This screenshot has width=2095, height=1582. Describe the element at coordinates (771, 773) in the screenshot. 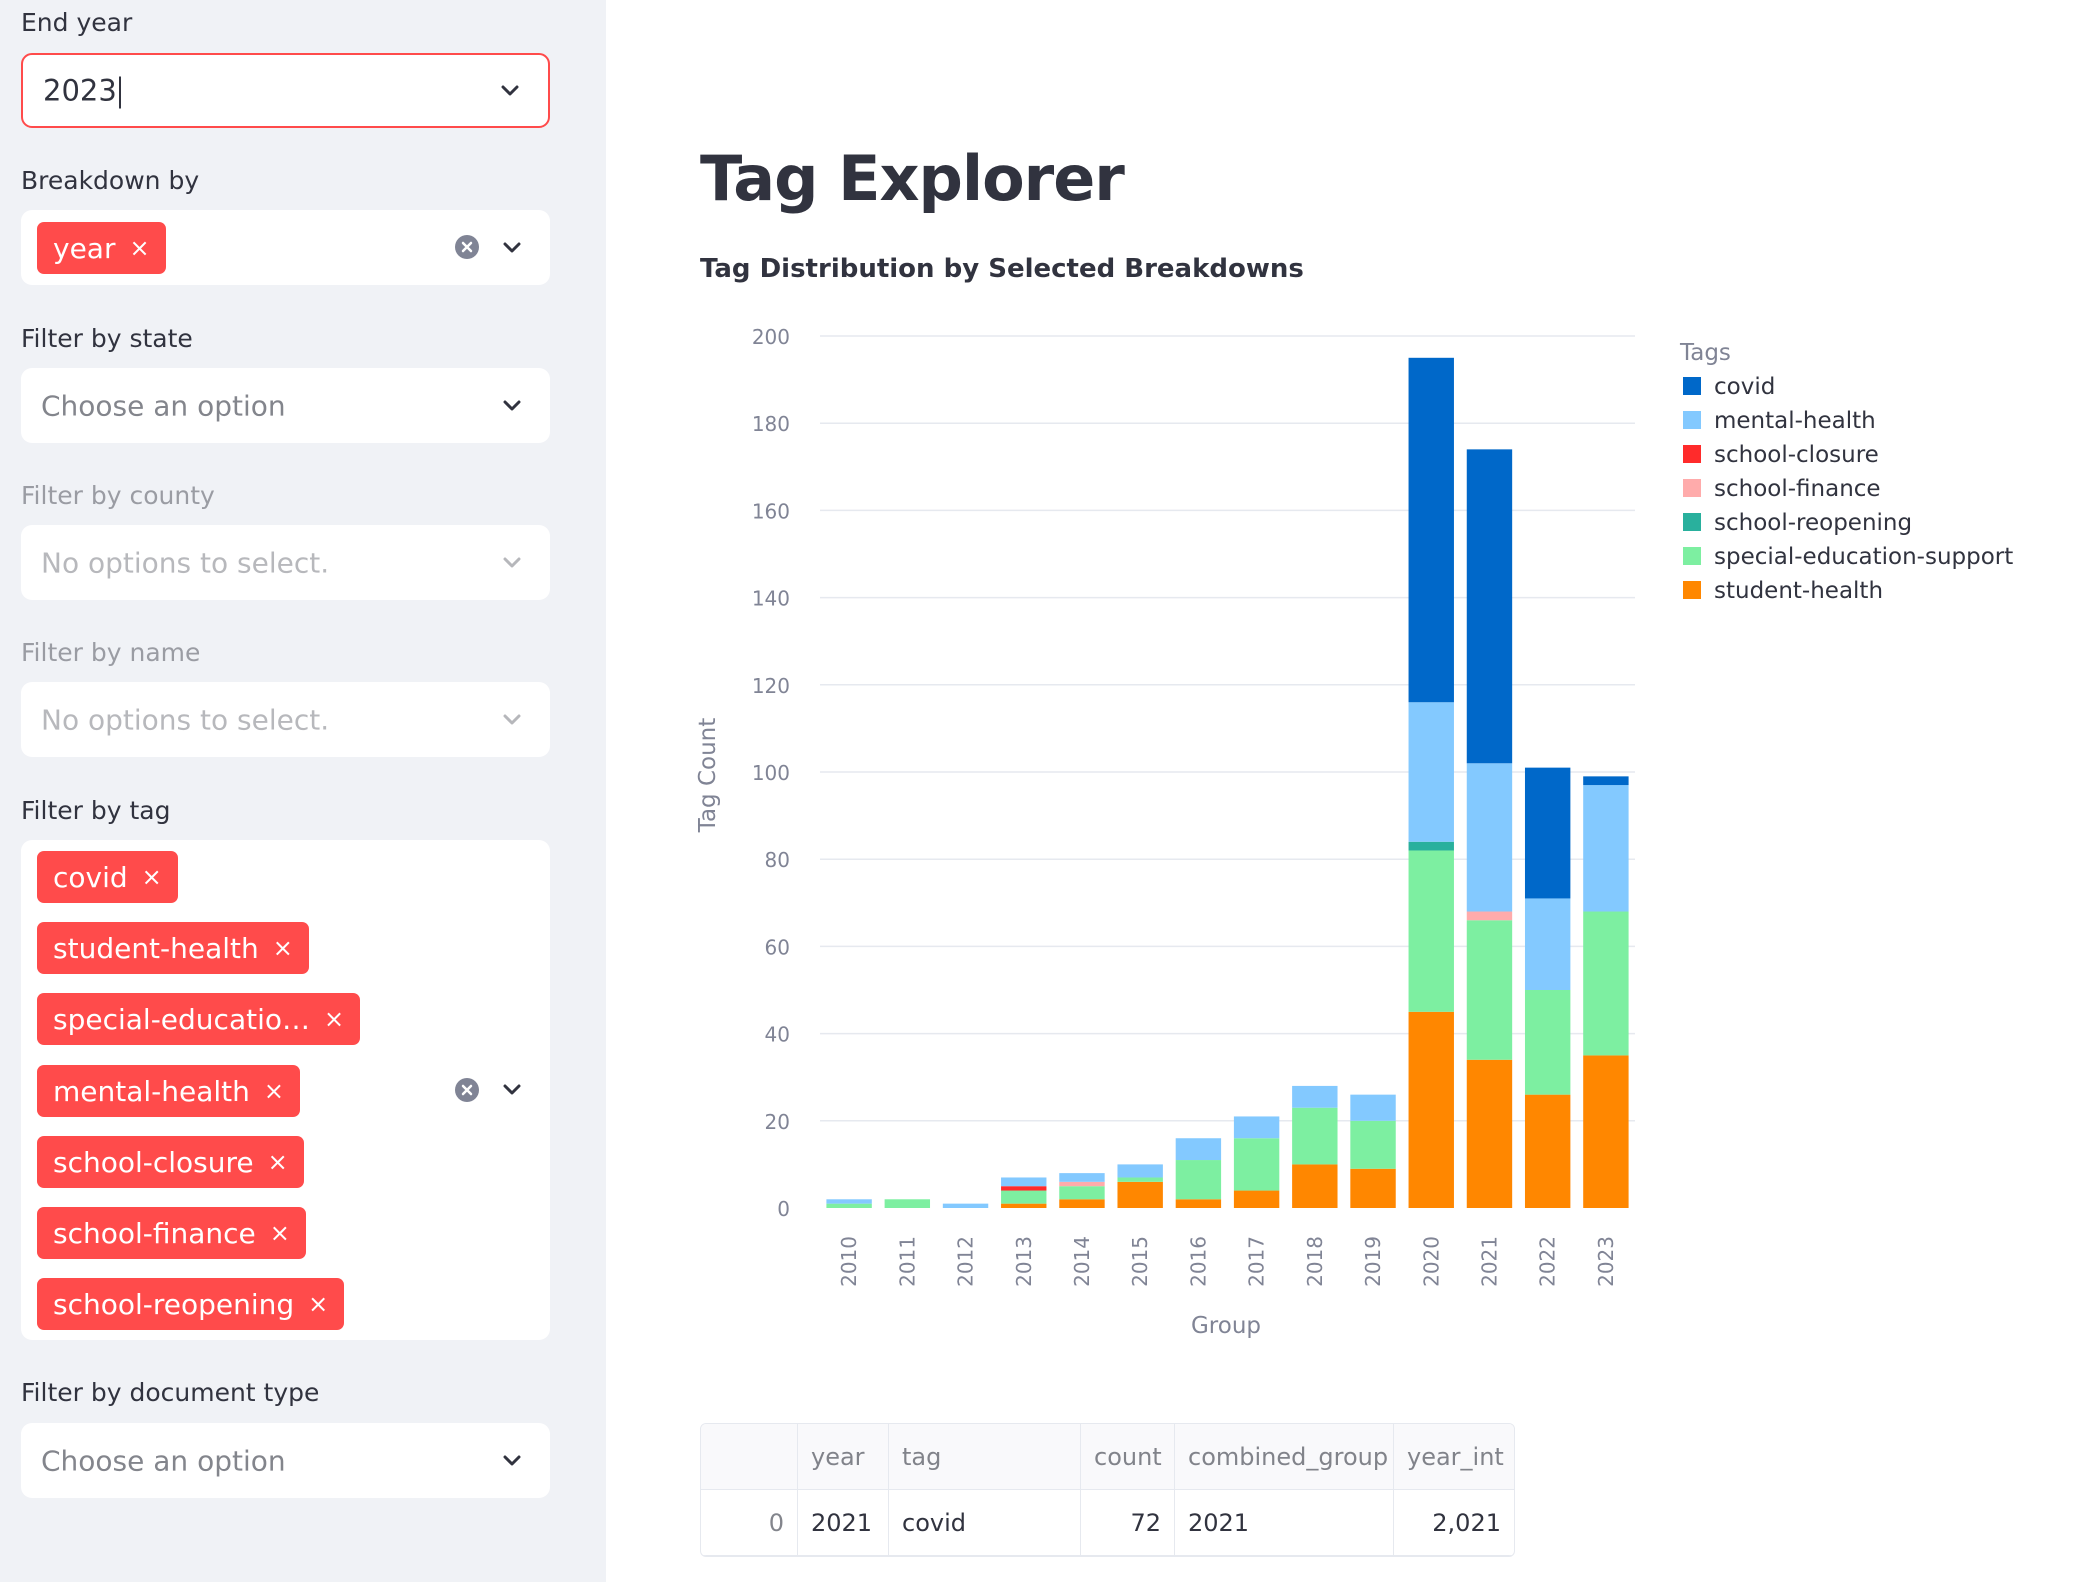

I see `y-tick-label: 100` at that location.